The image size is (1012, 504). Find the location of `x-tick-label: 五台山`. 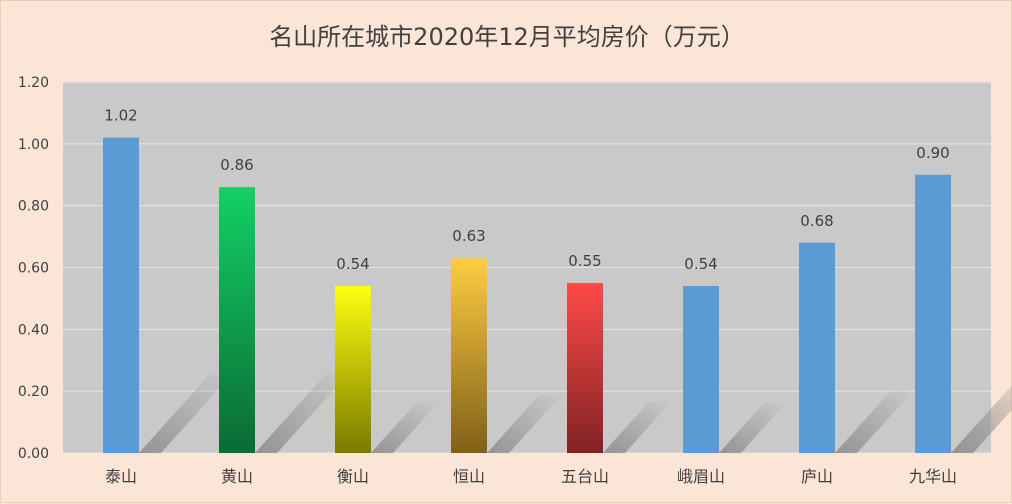

x-tick-label: 五台山 is located at coordinates (585, 476).